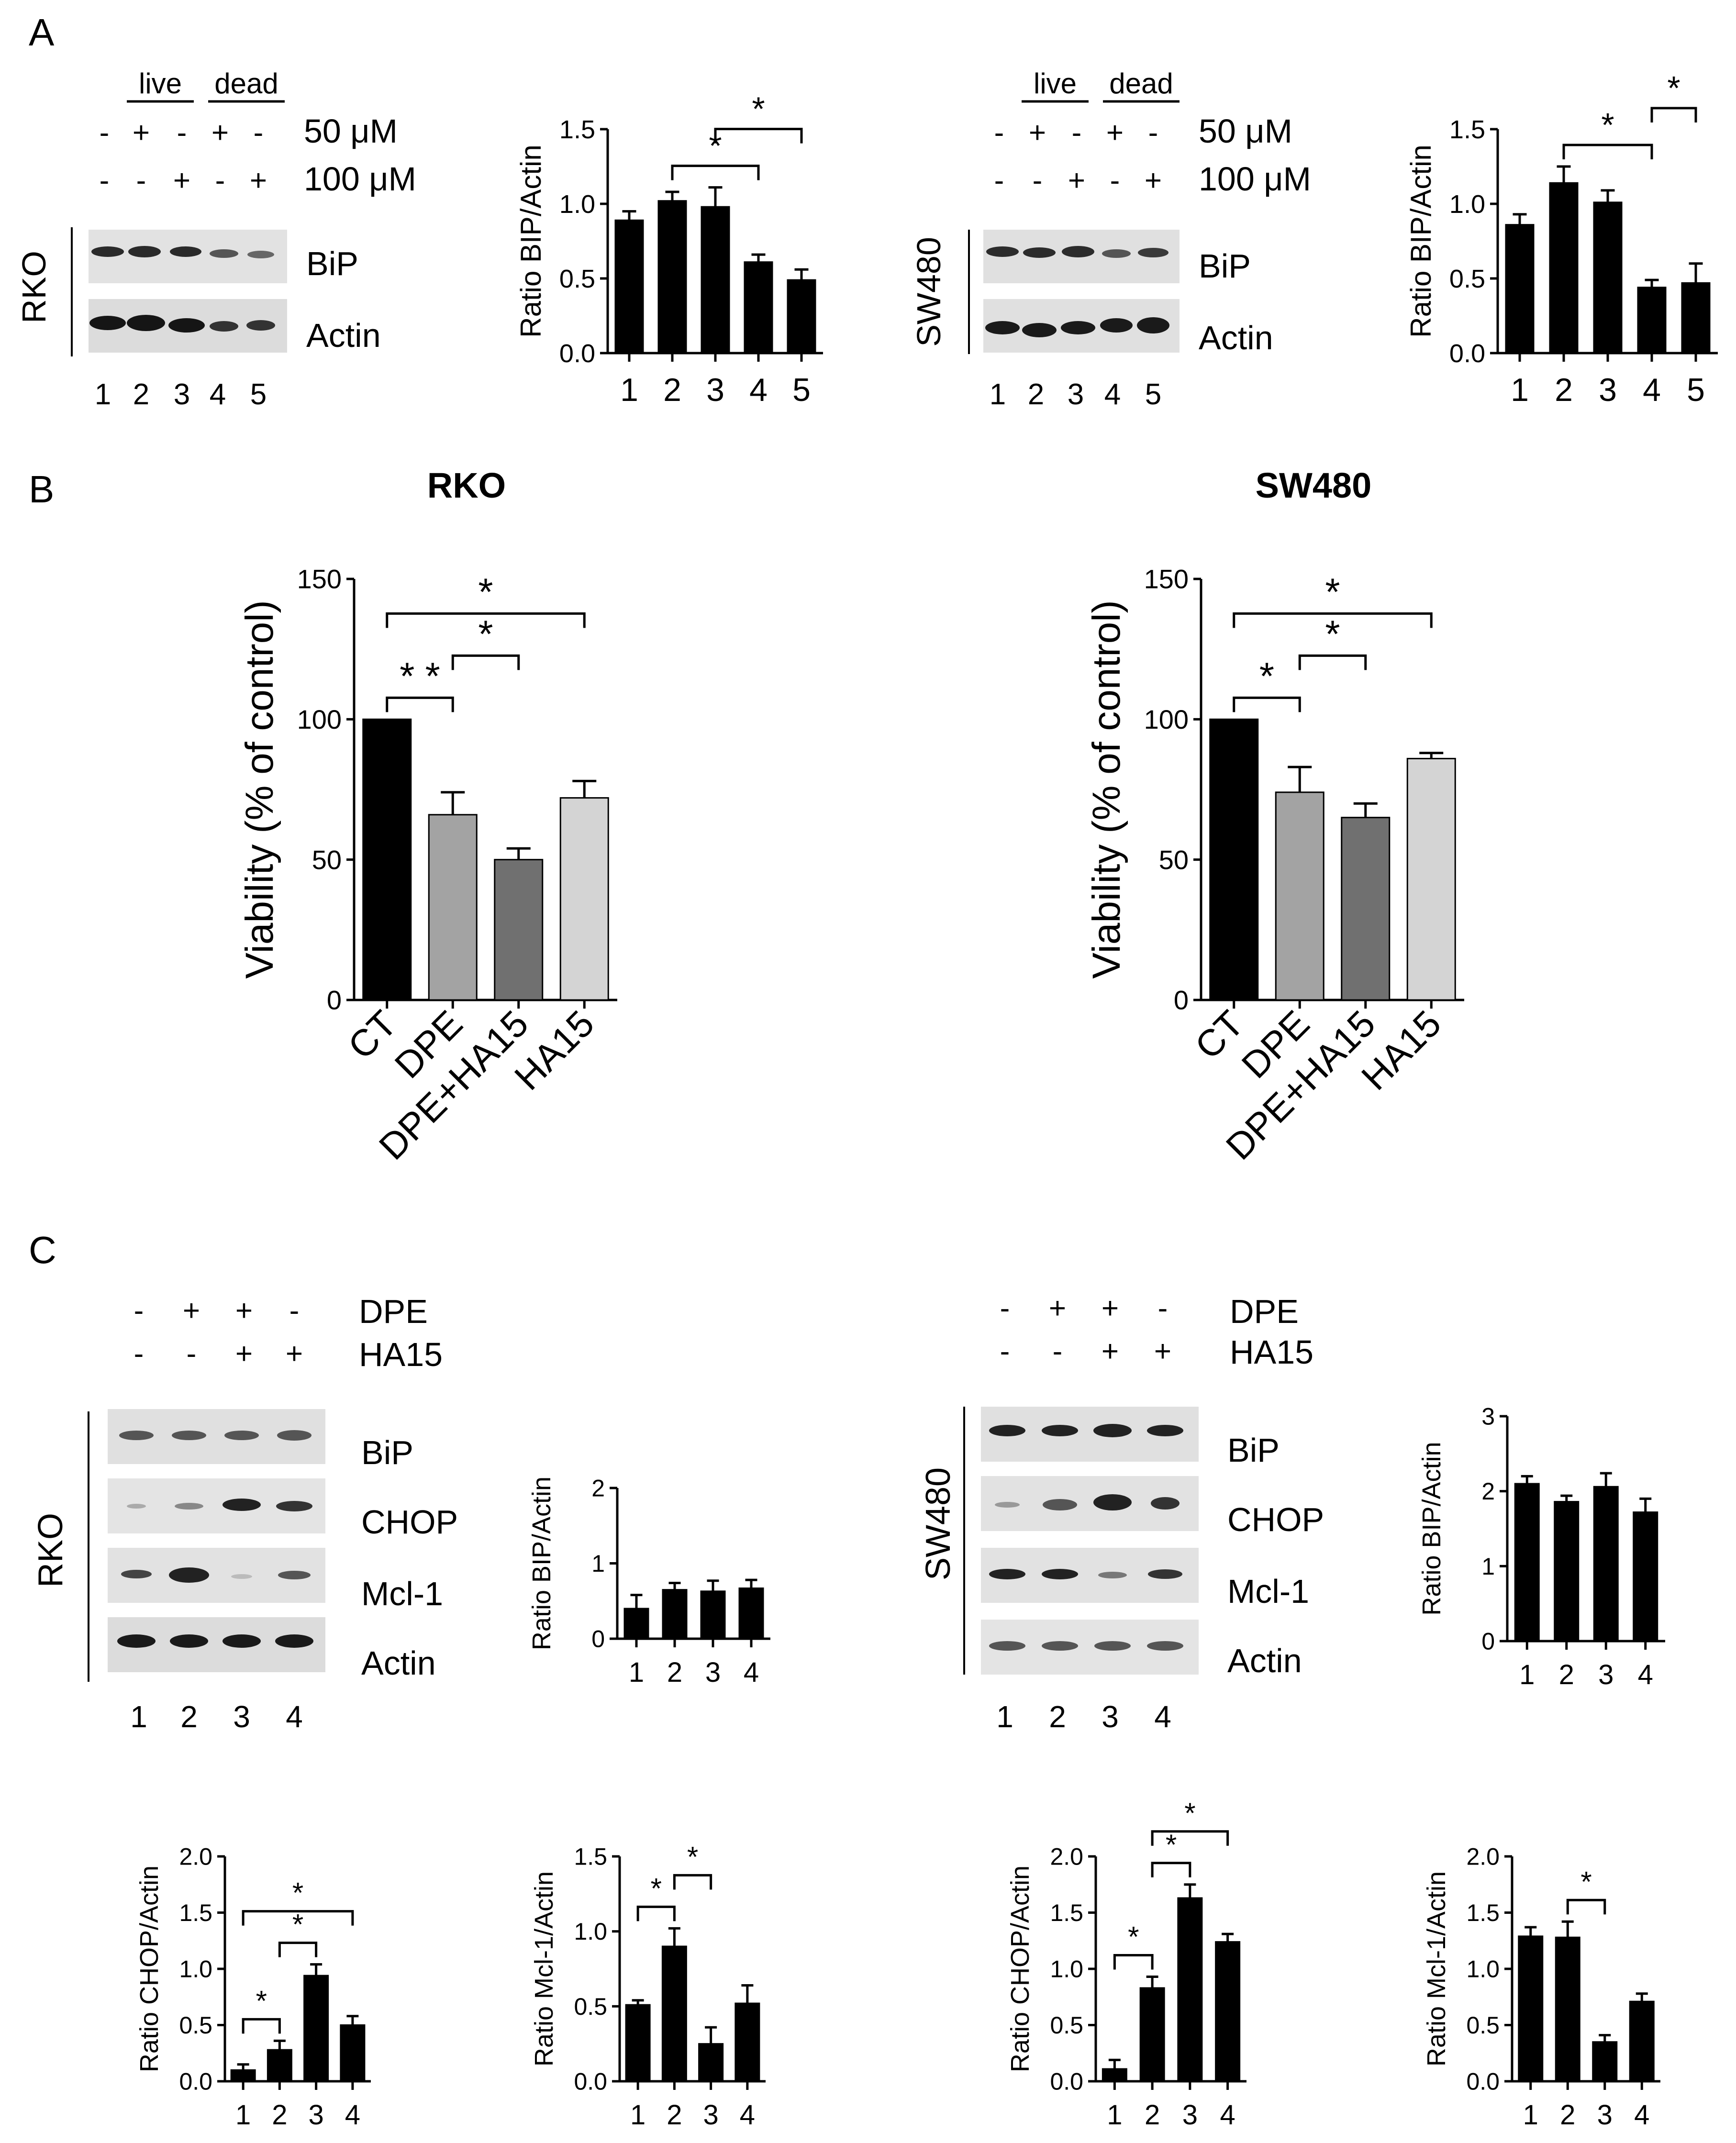 This screenshot has height=2143, width=1736. I want to click on x-tick-label: 5, so click(1696, 390).